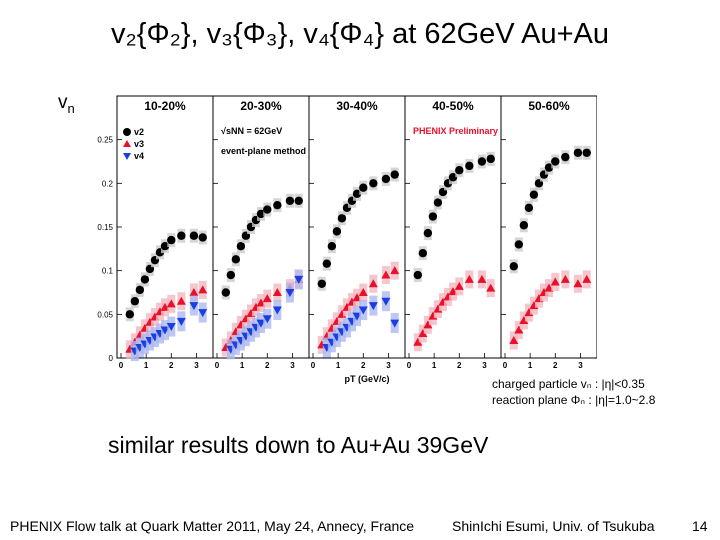 The width and height of the screenshot is (720, 540). What do you see at coordinates (139, 132) in the screenshot?
I see `legend-label-v2: v2` at bounding box center [139, 132].